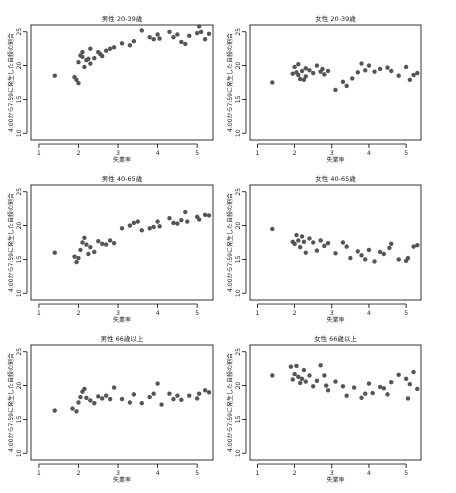 The image size is (456, 493). Describe the element at coordinates (122, 338) in the screenshot. I see `panel-title: 男性 66歳以上` at that location.